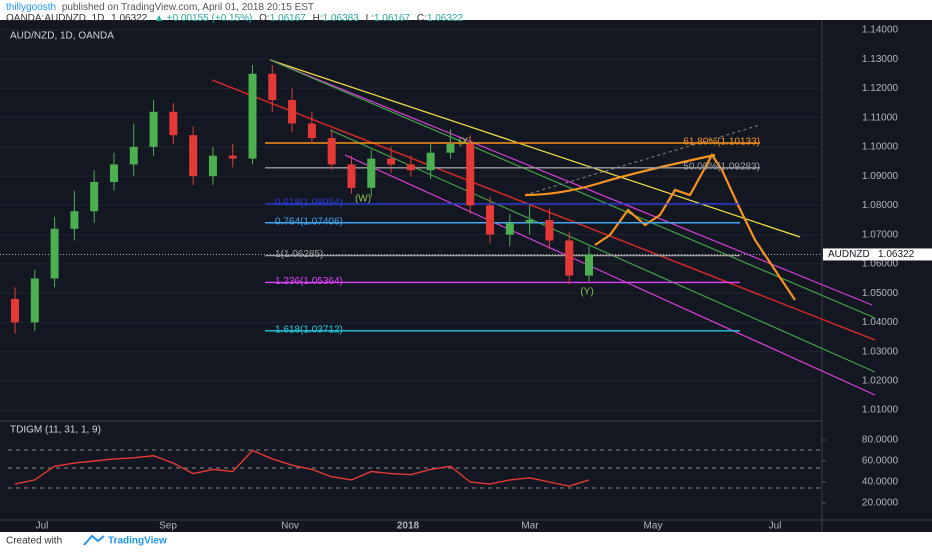 The height and width of the screenshot is (555, 932). I want to click on price-tag-value: 1.06322, so click(896, 254).